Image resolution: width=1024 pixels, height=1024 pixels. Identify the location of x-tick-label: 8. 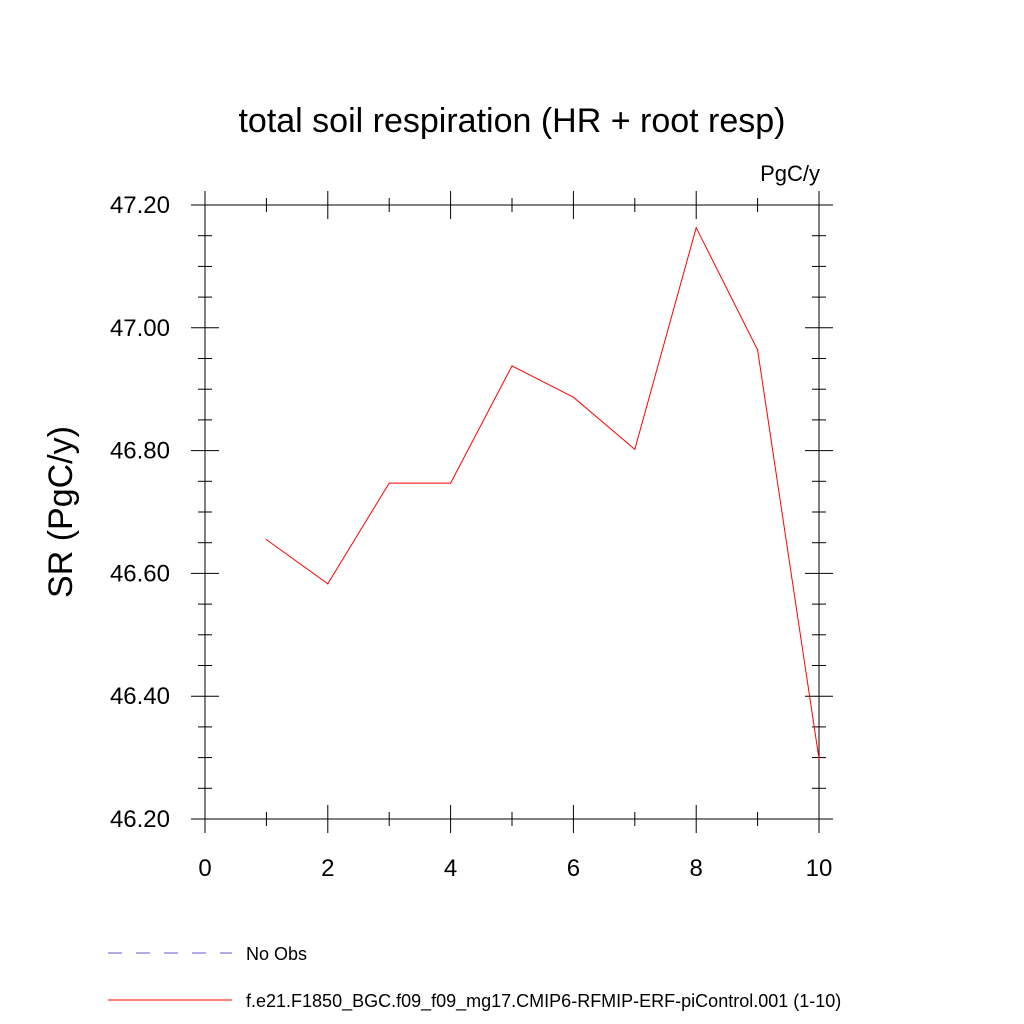
(696, 868).